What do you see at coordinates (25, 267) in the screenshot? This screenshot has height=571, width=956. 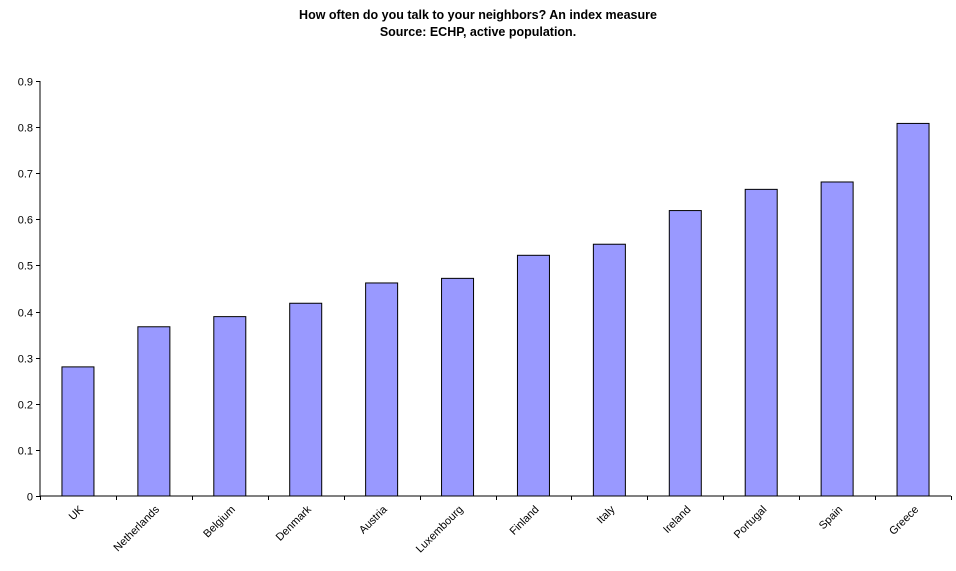 I see `y-tick-label: 0.5` at bounding box center [25, 267].